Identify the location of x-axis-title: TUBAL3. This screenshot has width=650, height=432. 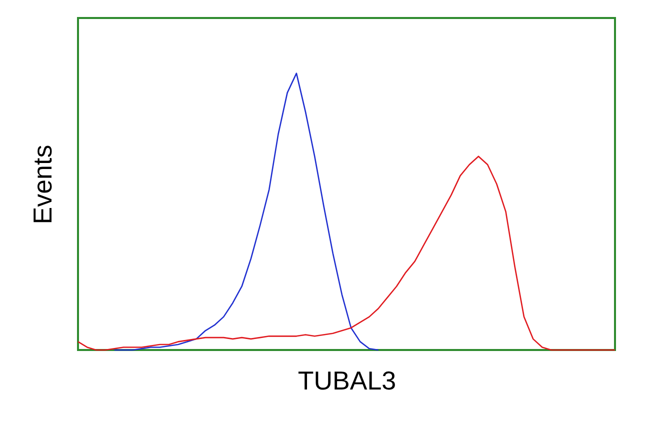
(347, 381).